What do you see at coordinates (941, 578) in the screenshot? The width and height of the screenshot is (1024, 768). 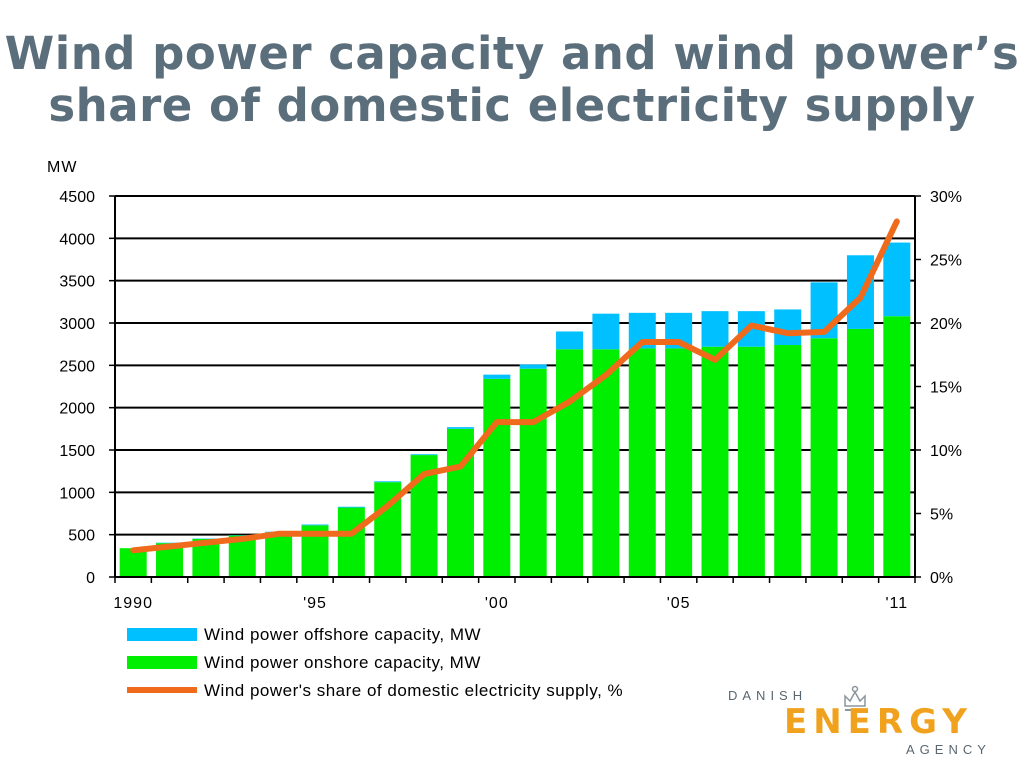 I see `right-tick-label: 0%` at bounding box center [941, 578].